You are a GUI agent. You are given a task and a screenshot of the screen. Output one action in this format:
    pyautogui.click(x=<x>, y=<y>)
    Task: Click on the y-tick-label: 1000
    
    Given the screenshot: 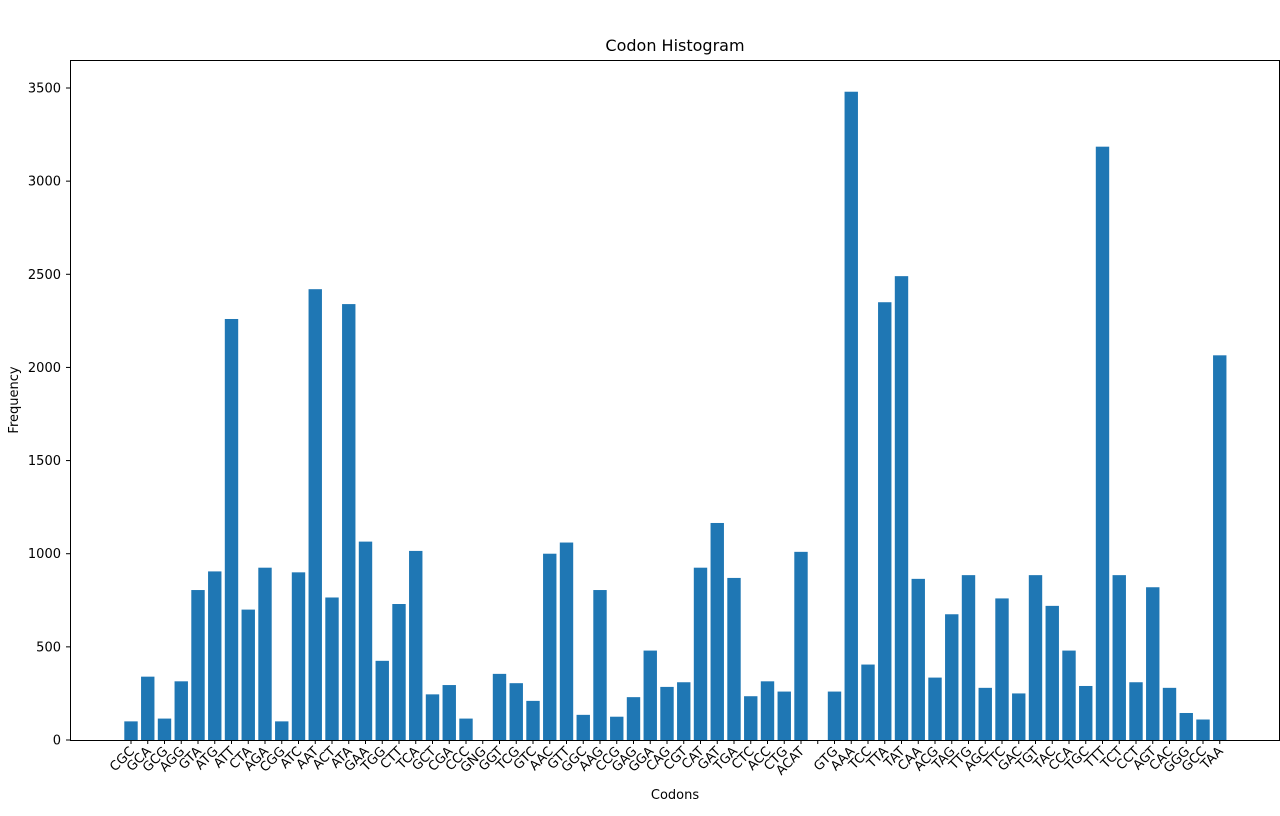 What is the action you would take?
    pyautogui.click(x=44, y=554)
    